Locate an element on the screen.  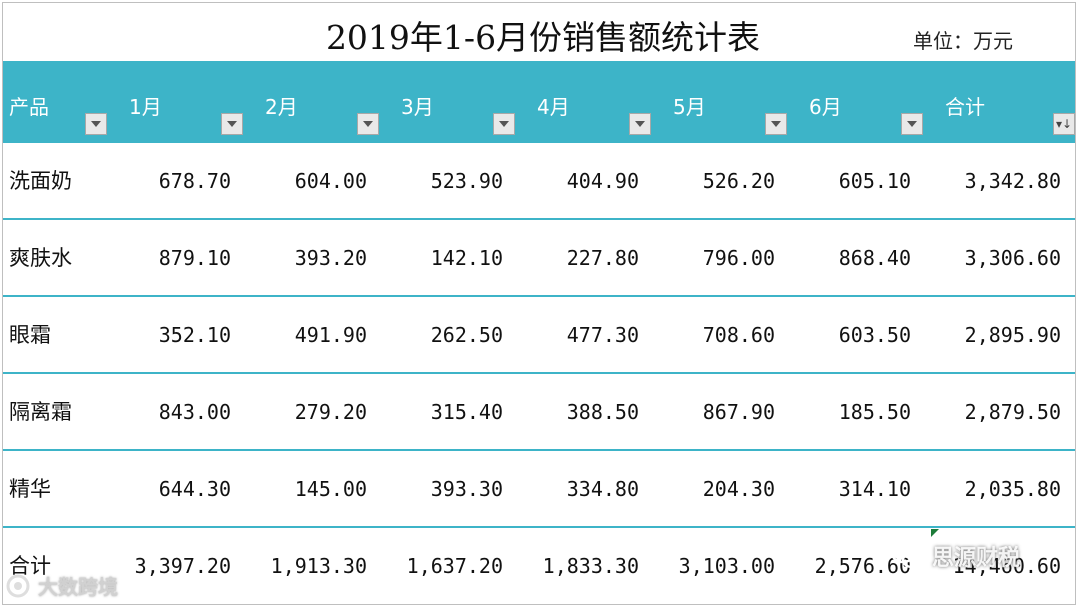
table-header: 产品 1月 2月 3月 4月 5月 6月 合计 ▾↓ is located at coordinates (539, 102).